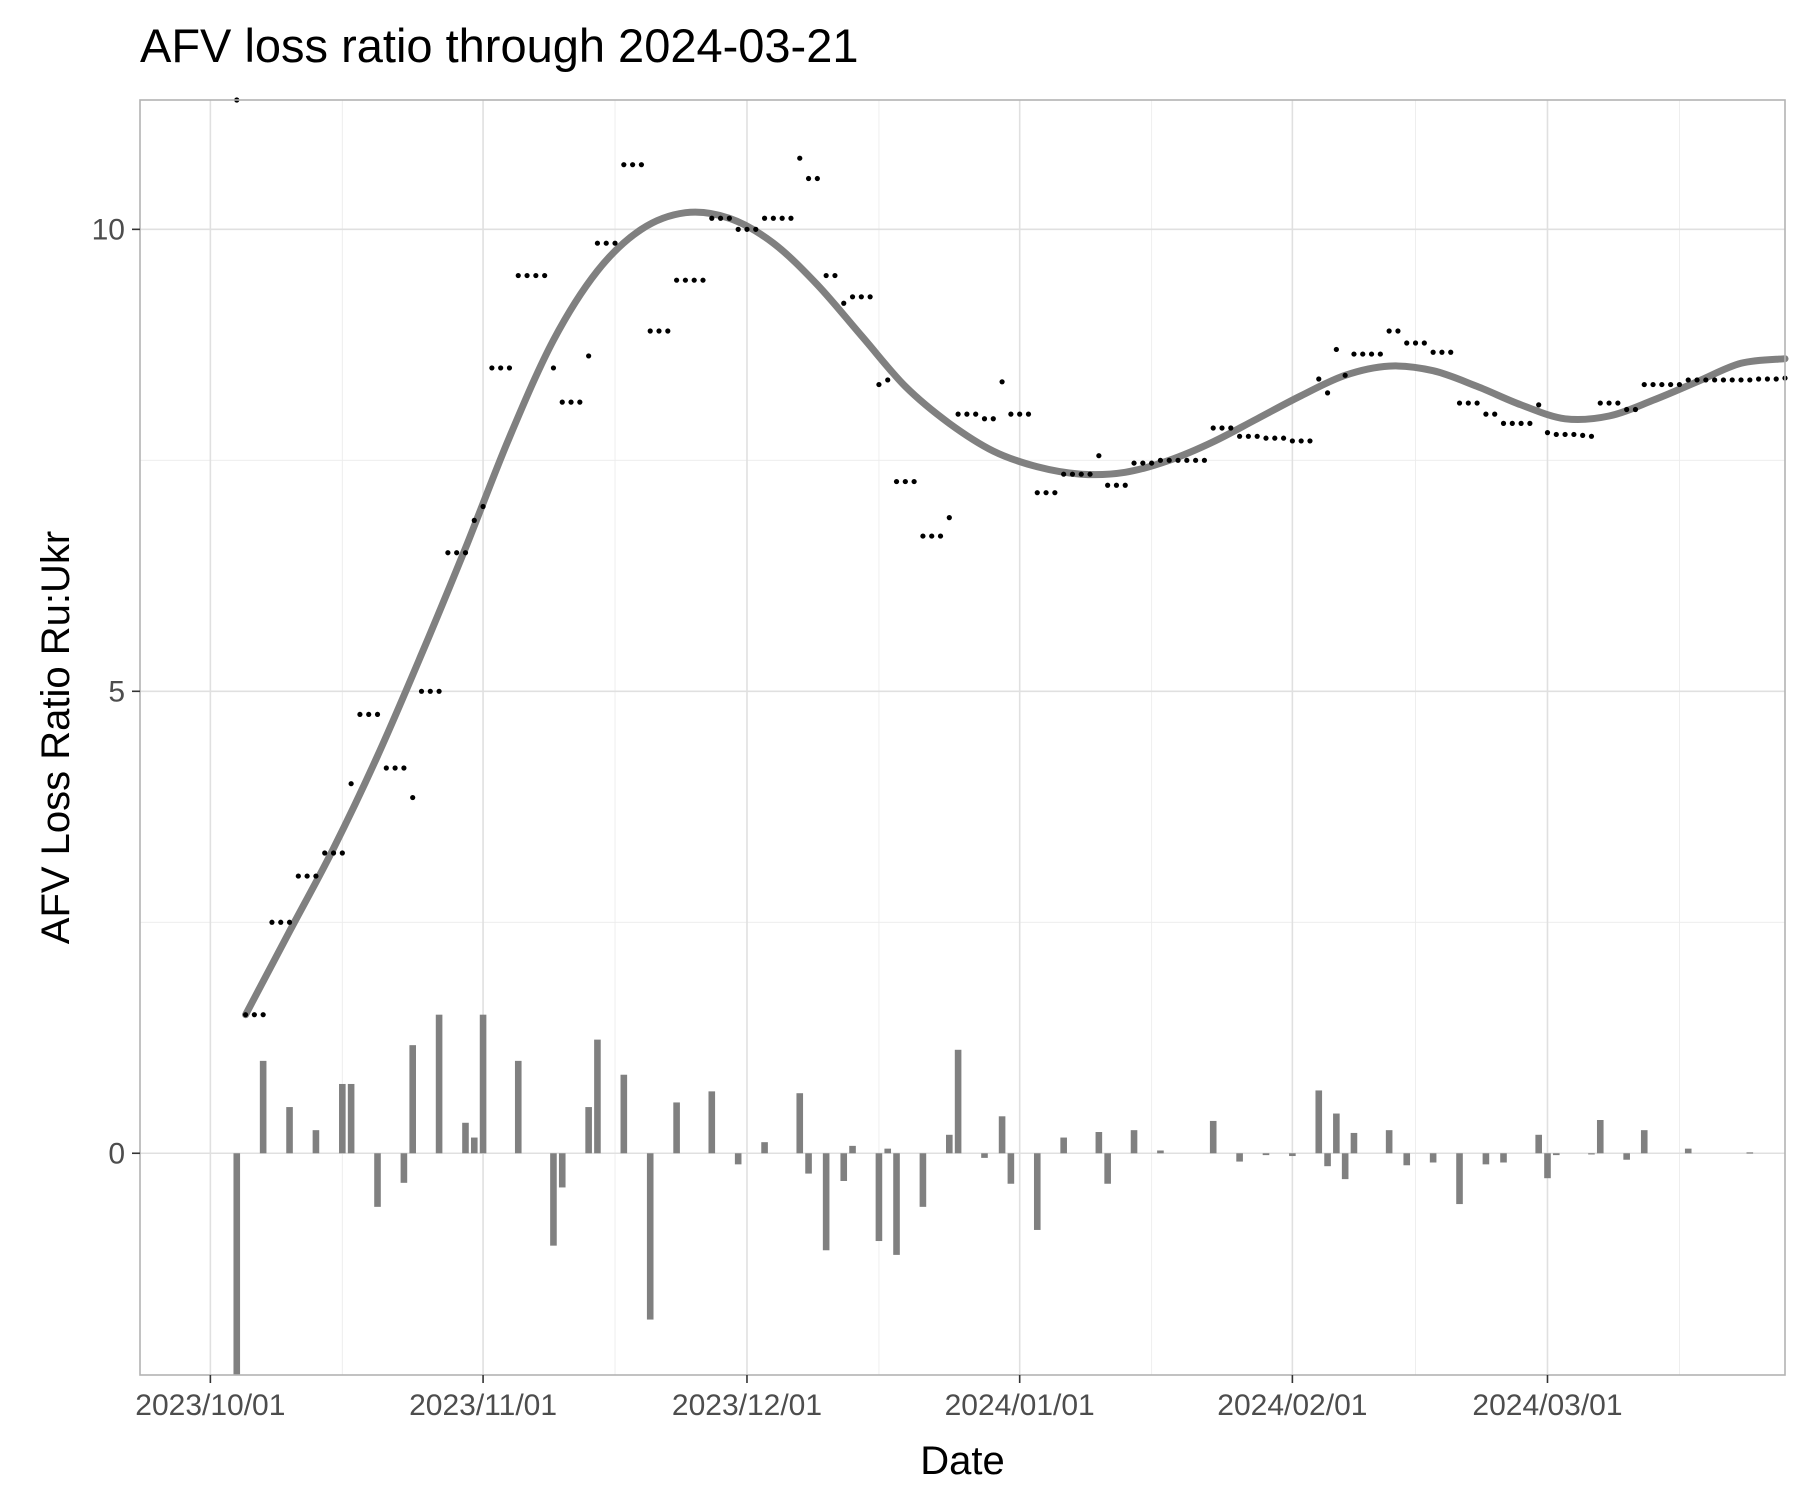 This screenshot has width=1800, height=1500. What do you see at coordinates (1547, 1405) in the screenshot?
I see `x-tick-label: 2024/03/01` at bounding box center [1547, 1405].